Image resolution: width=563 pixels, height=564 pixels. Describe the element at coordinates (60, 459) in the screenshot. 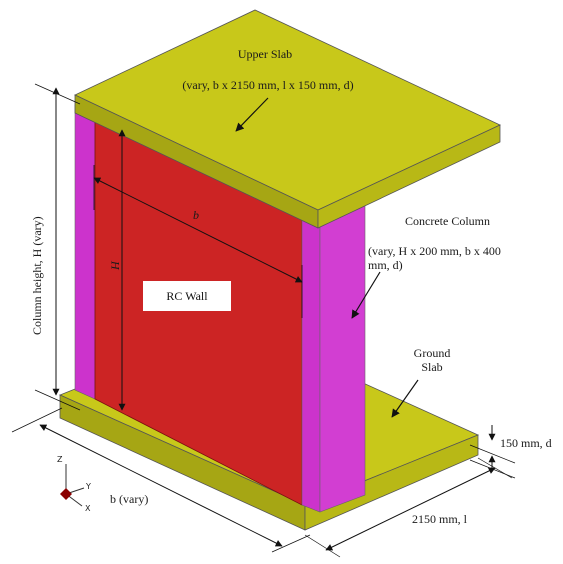

I see `axis-z-label: Z` at that location.